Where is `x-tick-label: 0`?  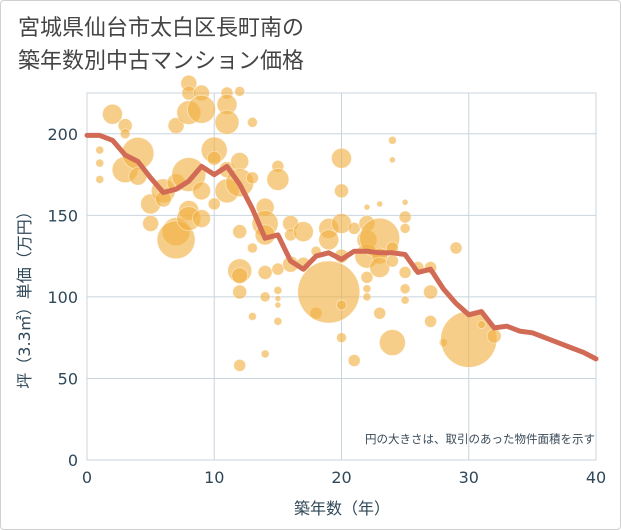 x-tick-label: 0 is located at coordinates (87, 477).